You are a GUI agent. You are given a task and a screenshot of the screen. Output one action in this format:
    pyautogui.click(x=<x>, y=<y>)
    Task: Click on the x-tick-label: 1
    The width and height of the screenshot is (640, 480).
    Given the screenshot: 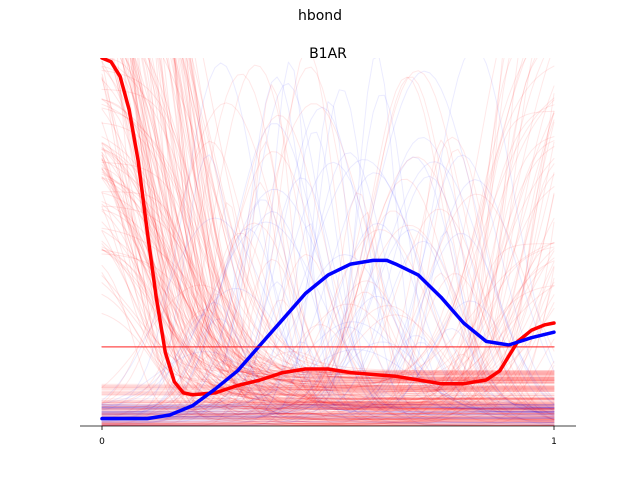 What is the action you would take?
    pyautogui.click(x=554, y=442)
    